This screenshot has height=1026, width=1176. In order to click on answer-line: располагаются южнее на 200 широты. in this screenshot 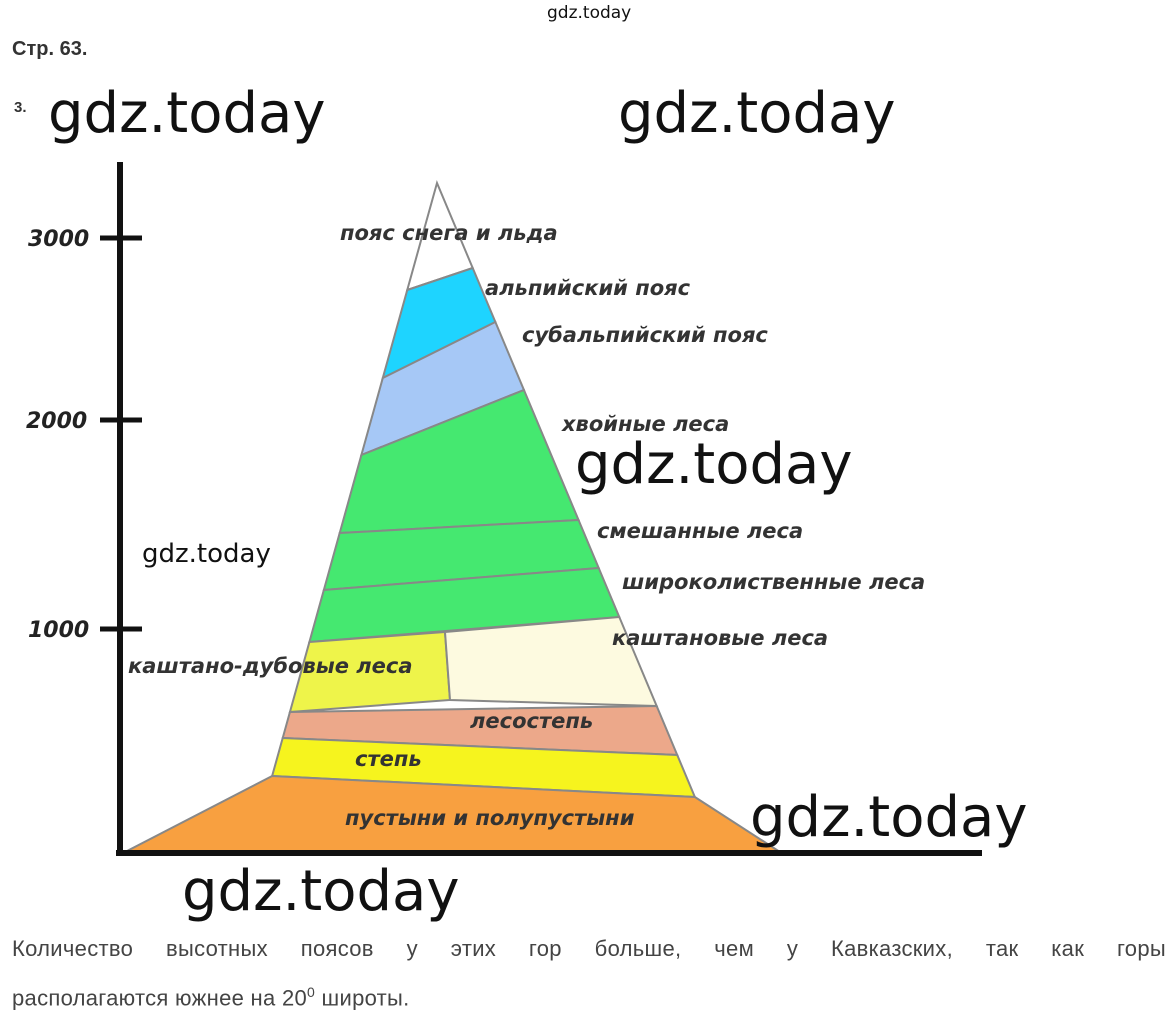, I will do `click(211, 997)`.